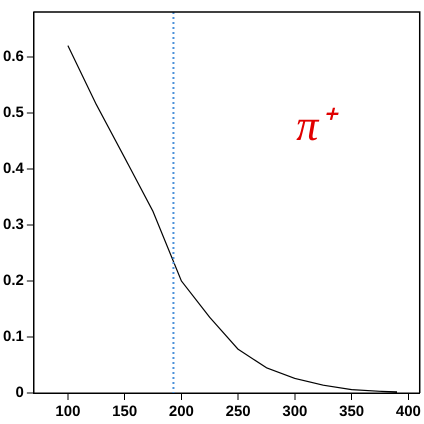 The height and width of the screenshot is (424, 424). I want to click on y-tick-label: 0.6, so click(13, 56).